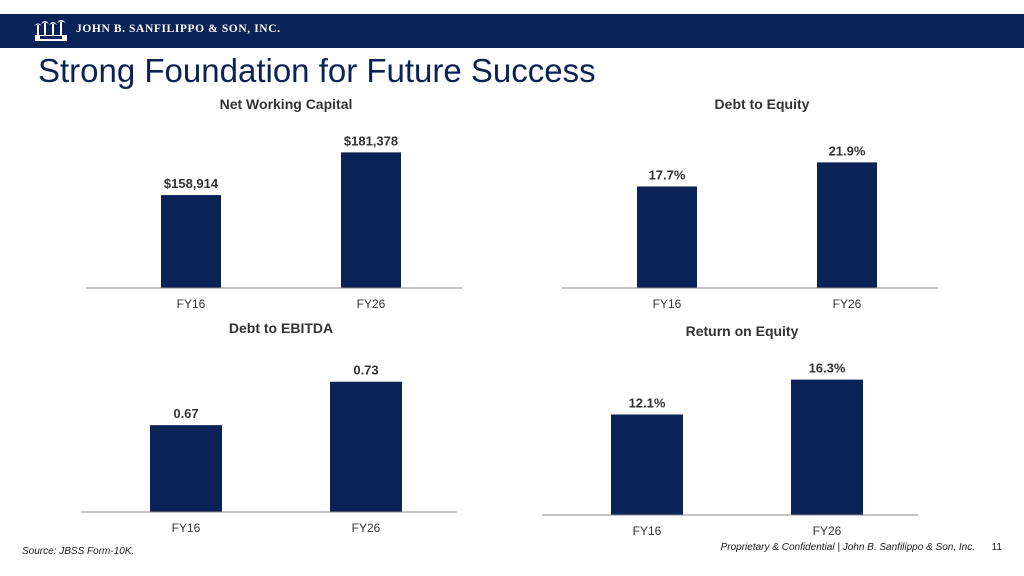  What do you see at coordinates (847, 150) in the screenshot?
I see `data-label: 21.9%` at bounding box center [847, 150].